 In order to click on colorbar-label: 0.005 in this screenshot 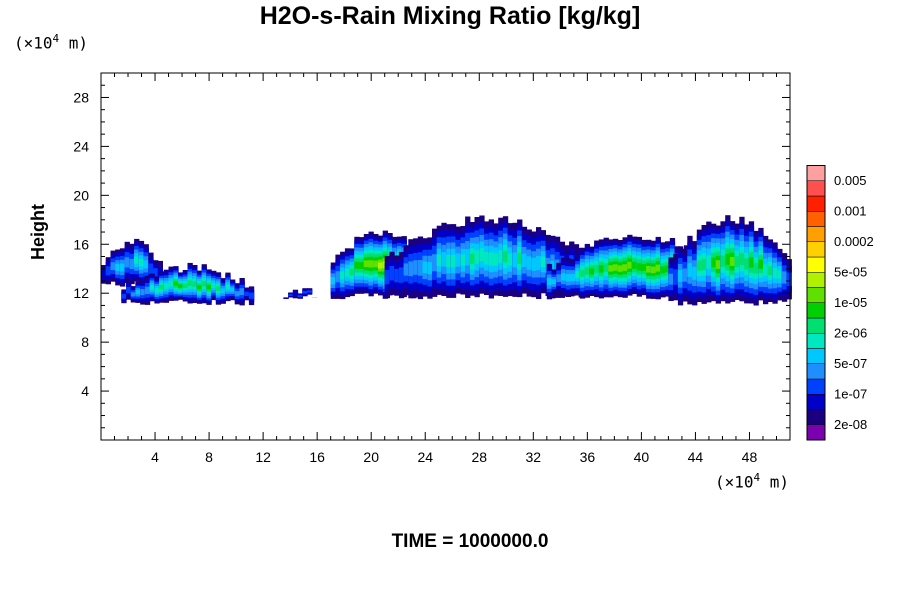, I will do `click(850, 180)`.